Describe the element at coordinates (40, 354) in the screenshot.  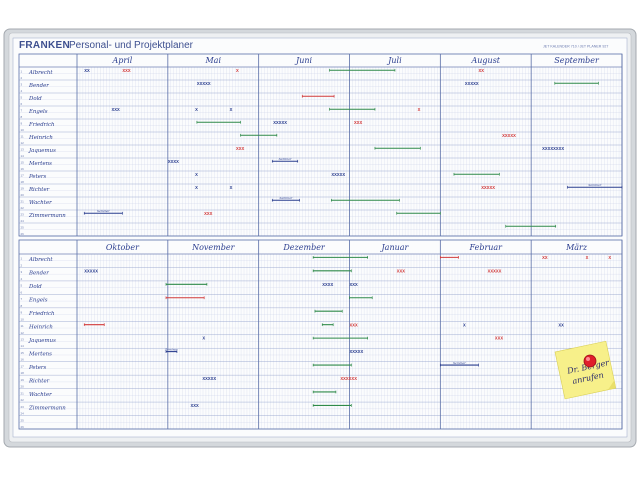
I see `employee-name: Mertens` at that location.